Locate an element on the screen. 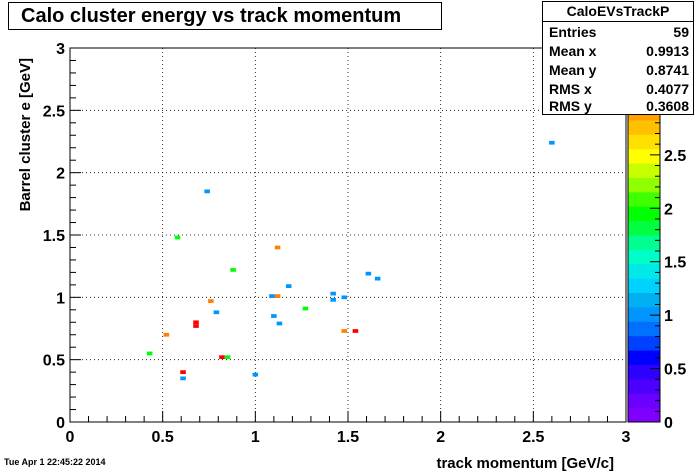 This screenshot has height=472, width=696. y-tick-label: 0.5 is located at coordinates (54, 361).